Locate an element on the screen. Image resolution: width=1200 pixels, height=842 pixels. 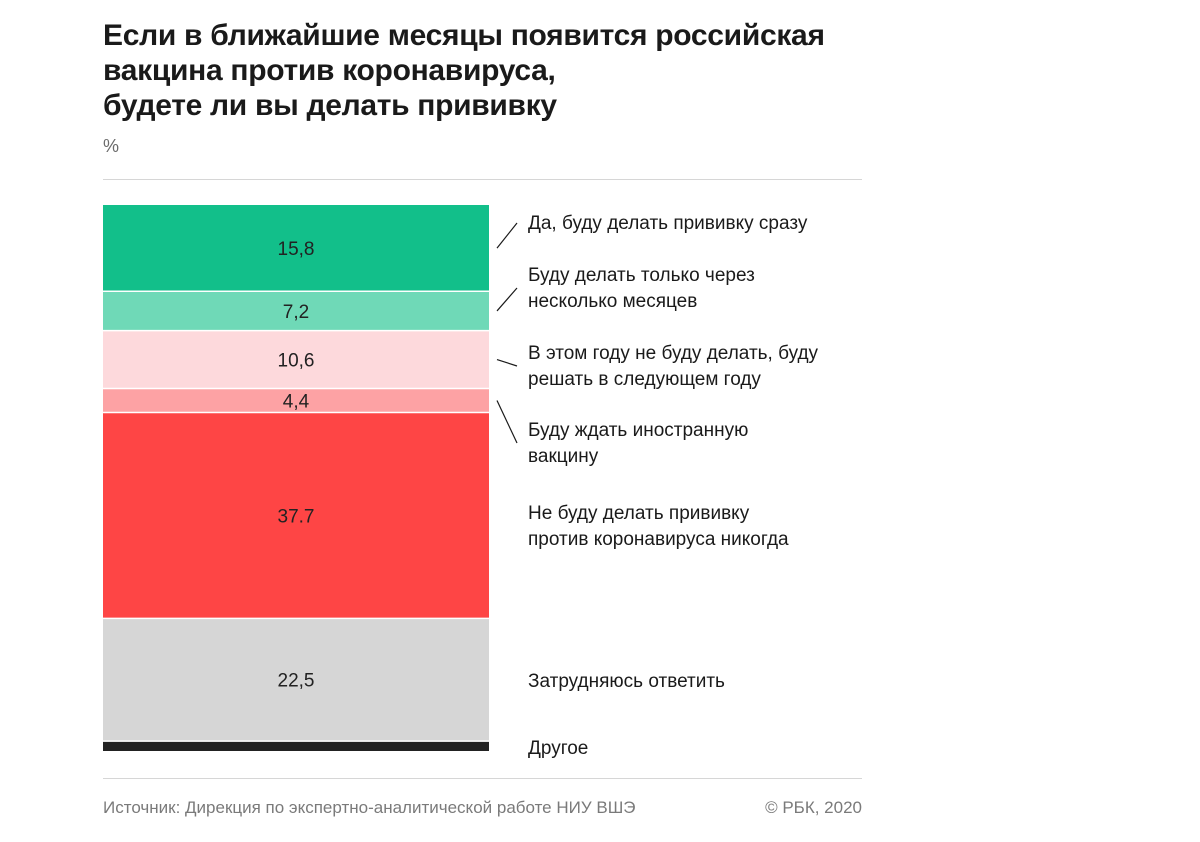
data-label: 7,2 is located at coordinates (296, 312).